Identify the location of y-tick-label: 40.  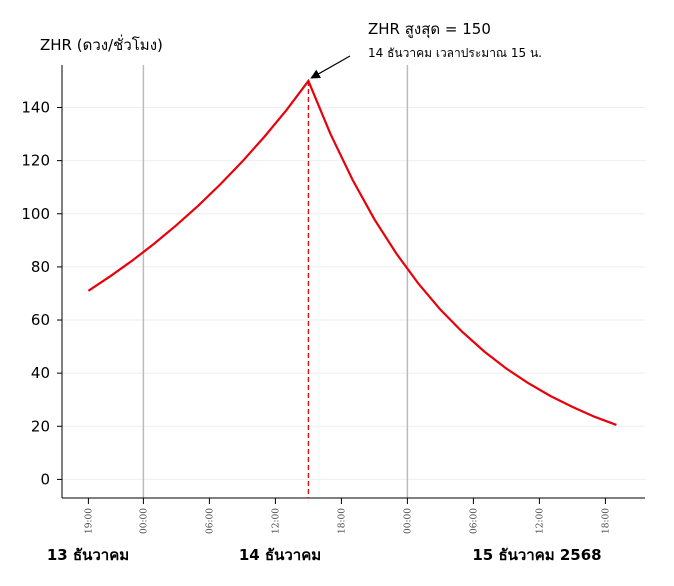
(40, 373).